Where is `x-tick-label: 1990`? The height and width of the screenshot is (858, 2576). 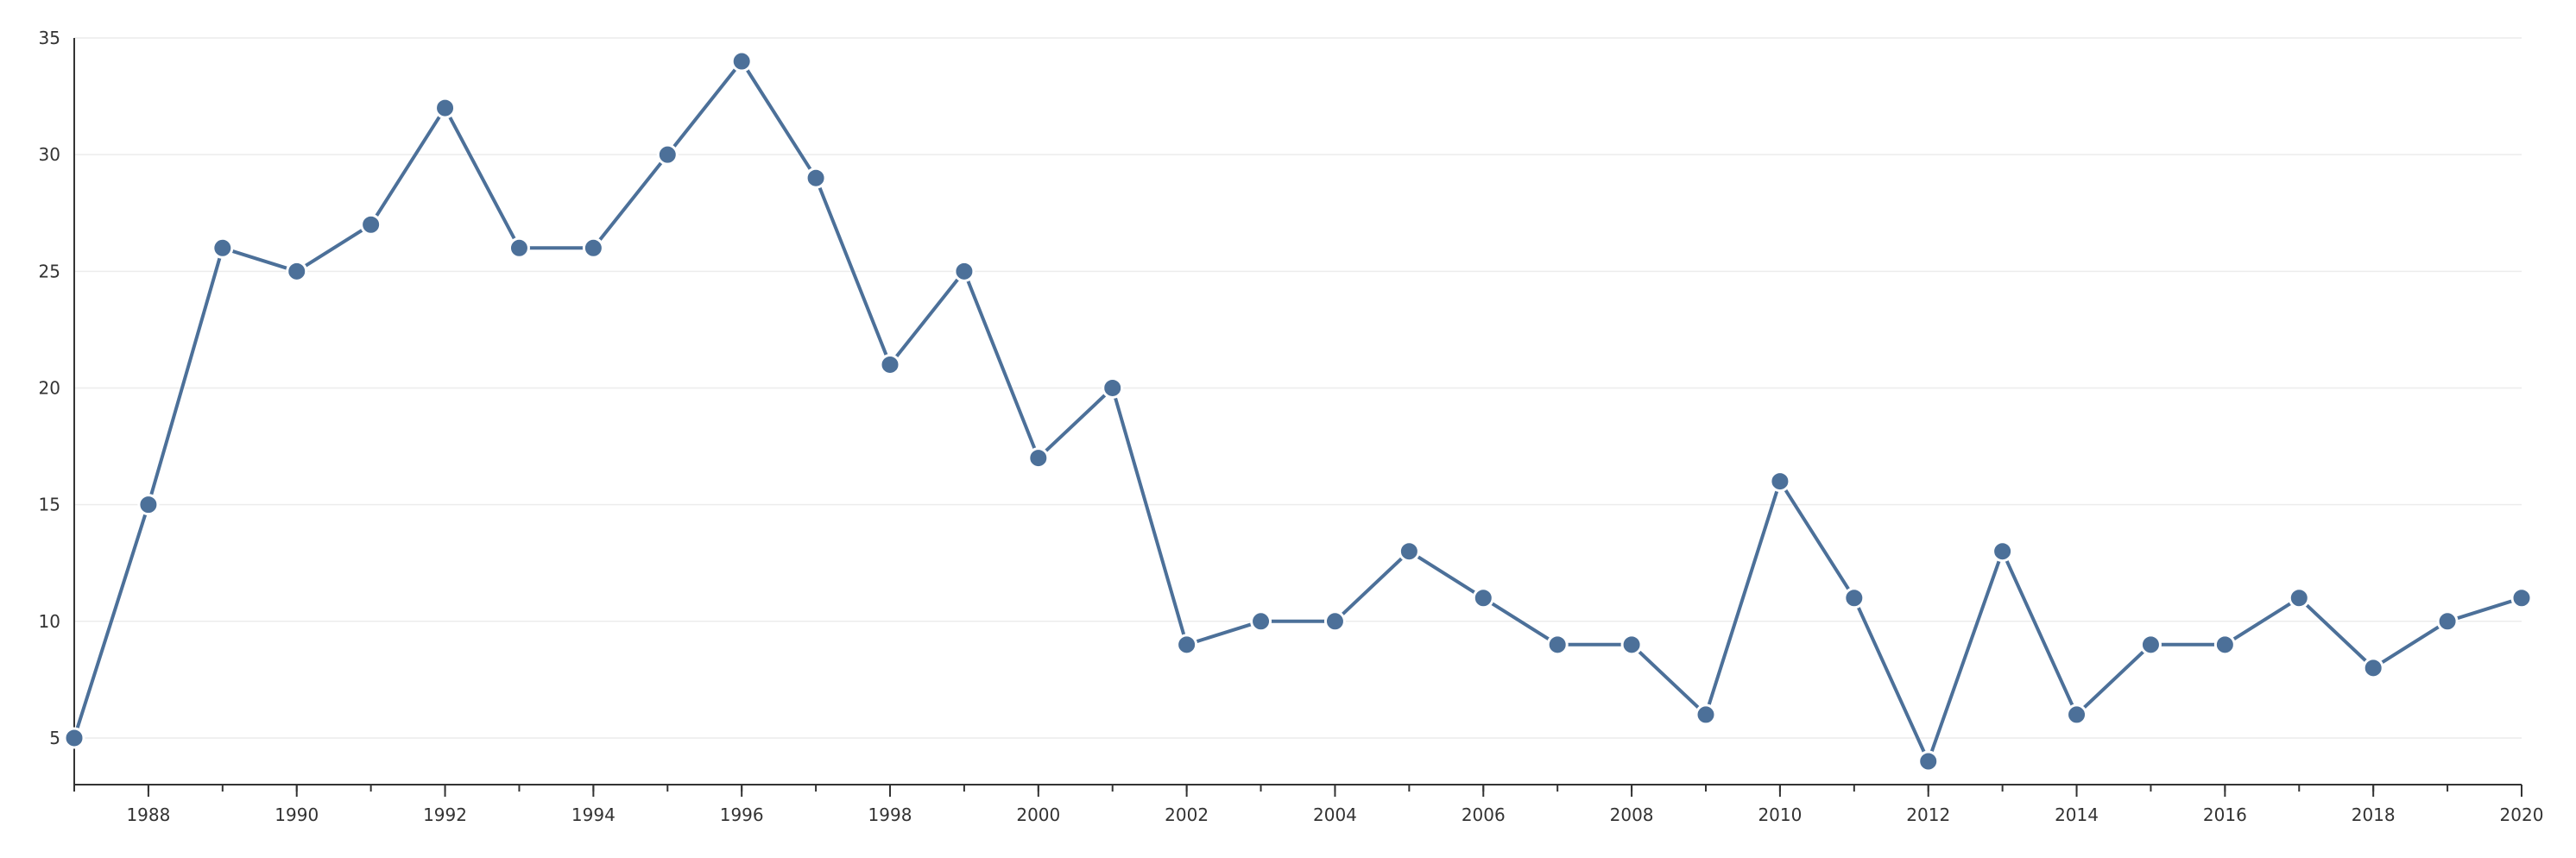
x-tick-label: 1990 is located at coordinates (297, 814).